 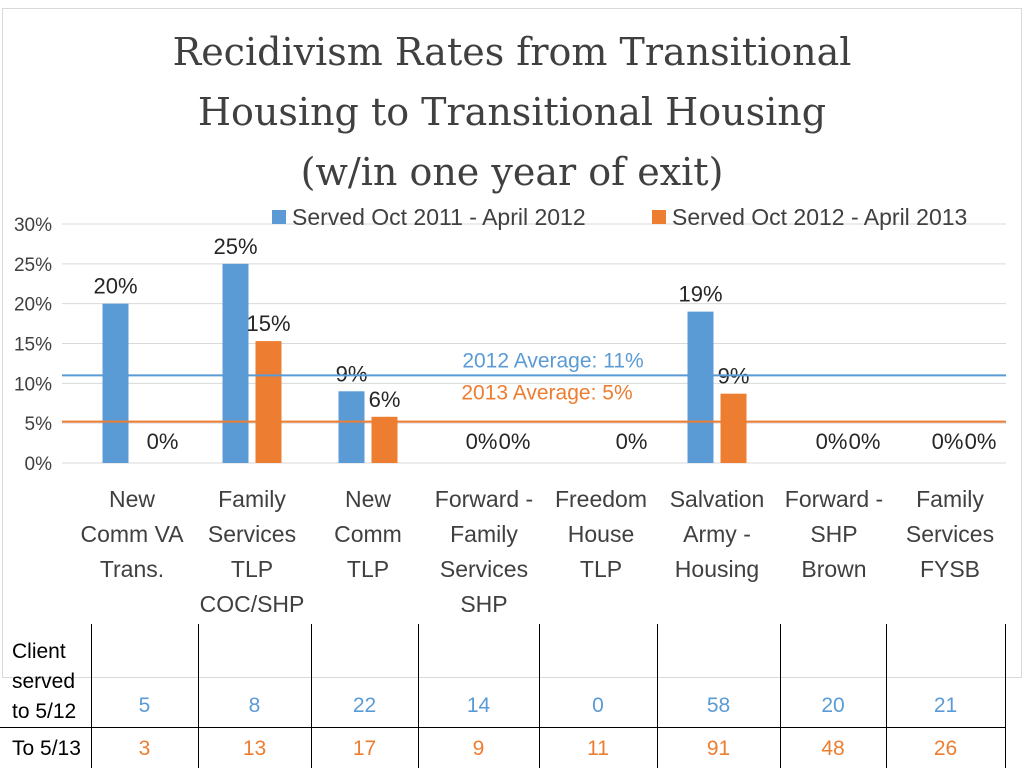 I want to click on x-category-label: Freedom, so click(x=601, y=499).